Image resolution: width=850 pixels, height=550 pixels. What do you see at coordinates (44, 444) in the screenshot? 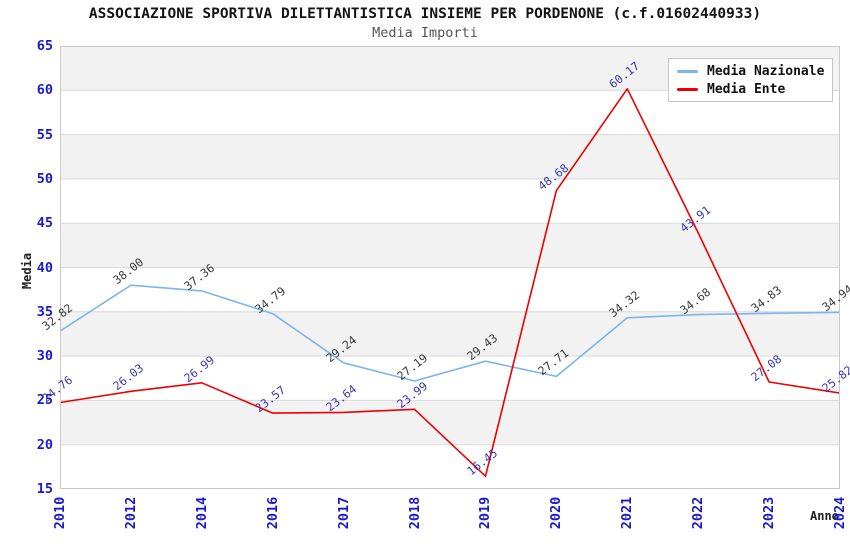
I see `y-tick-label: 20` at bounding box center [44, 444].